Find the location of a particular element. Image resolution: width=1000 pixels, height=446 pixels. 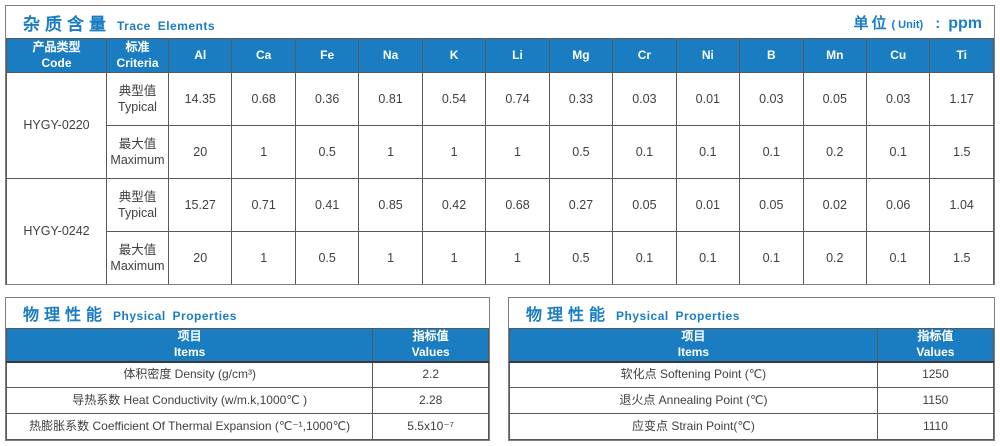

value-cell-fe: 0.5 is located at coordinates (327, 257).